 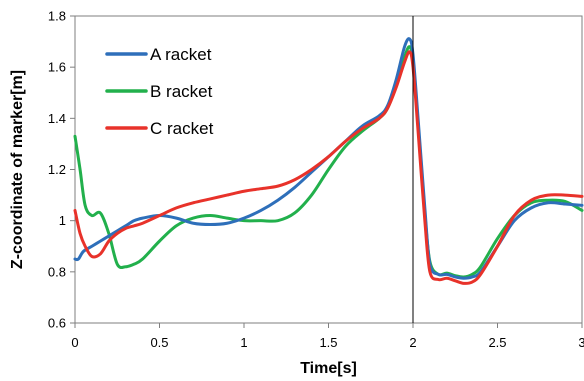 I want to click on legend-label-c-racket: C racket, so click(x=182, y=128).